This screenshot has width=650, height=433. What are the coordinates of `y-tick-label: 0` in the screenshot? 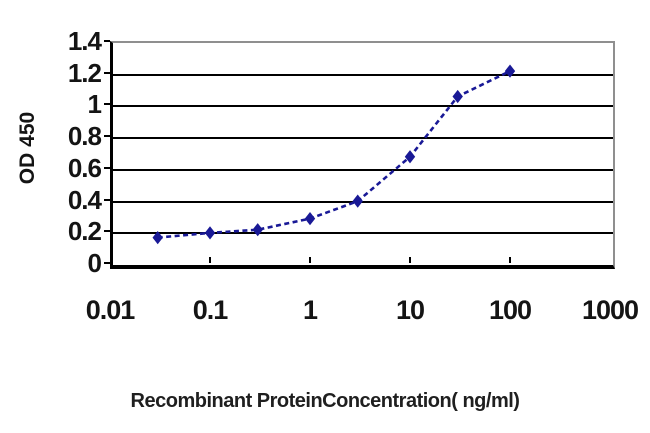 It's located at (94, 263).